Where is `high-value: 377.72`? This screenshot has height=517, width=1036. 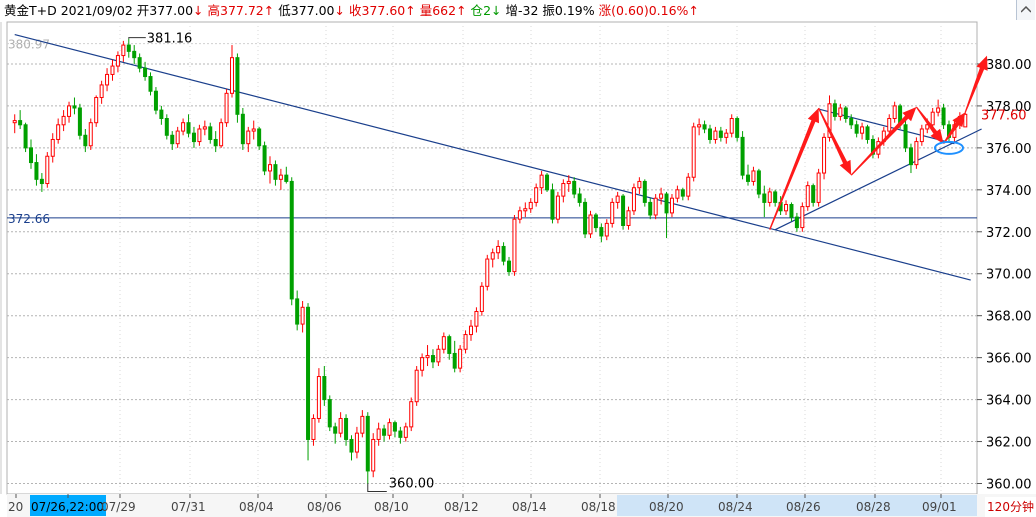
high-value: 377.72 is located at coordinates (242, 10).